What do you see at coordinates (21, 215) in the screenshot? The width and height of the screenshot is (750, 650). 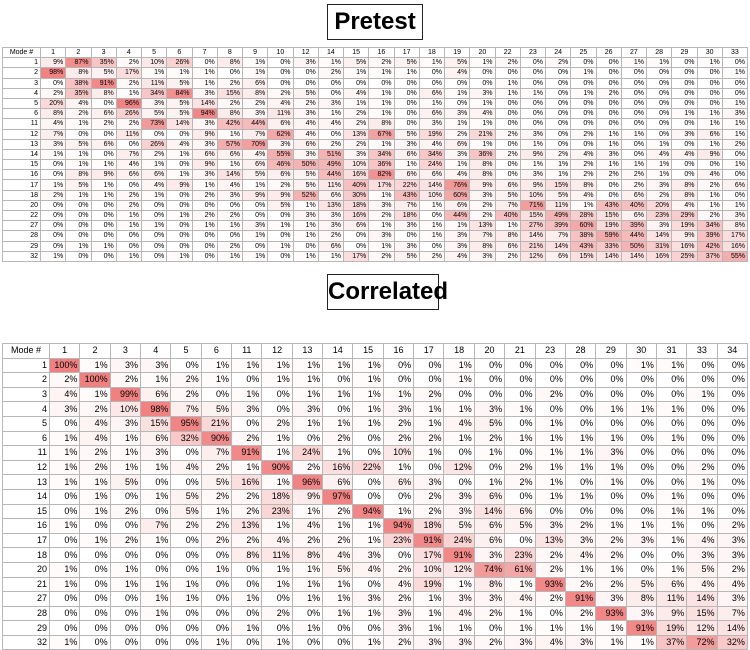 I see `row-header: 22` at bounding box center [21, 215].